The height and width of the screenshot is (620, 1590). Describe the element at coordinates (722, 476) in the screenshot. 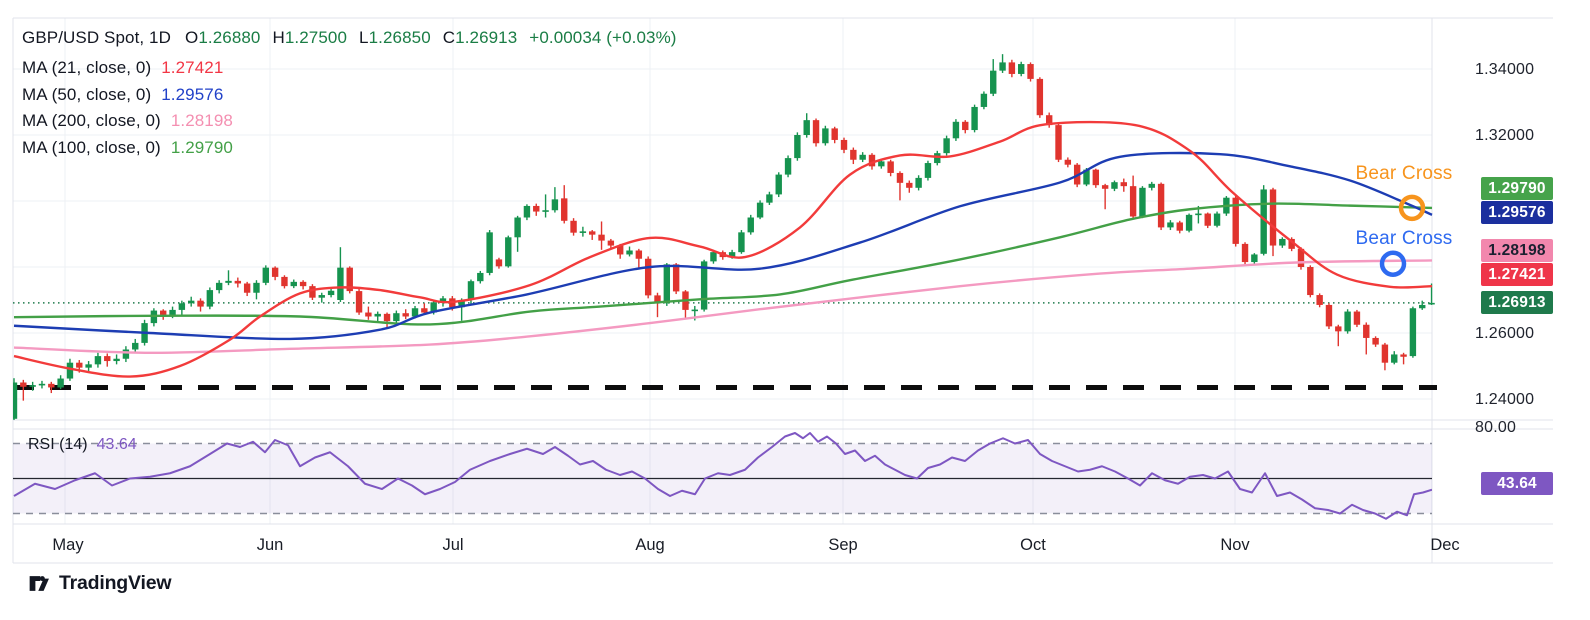

I see `rsi-line` at that location.